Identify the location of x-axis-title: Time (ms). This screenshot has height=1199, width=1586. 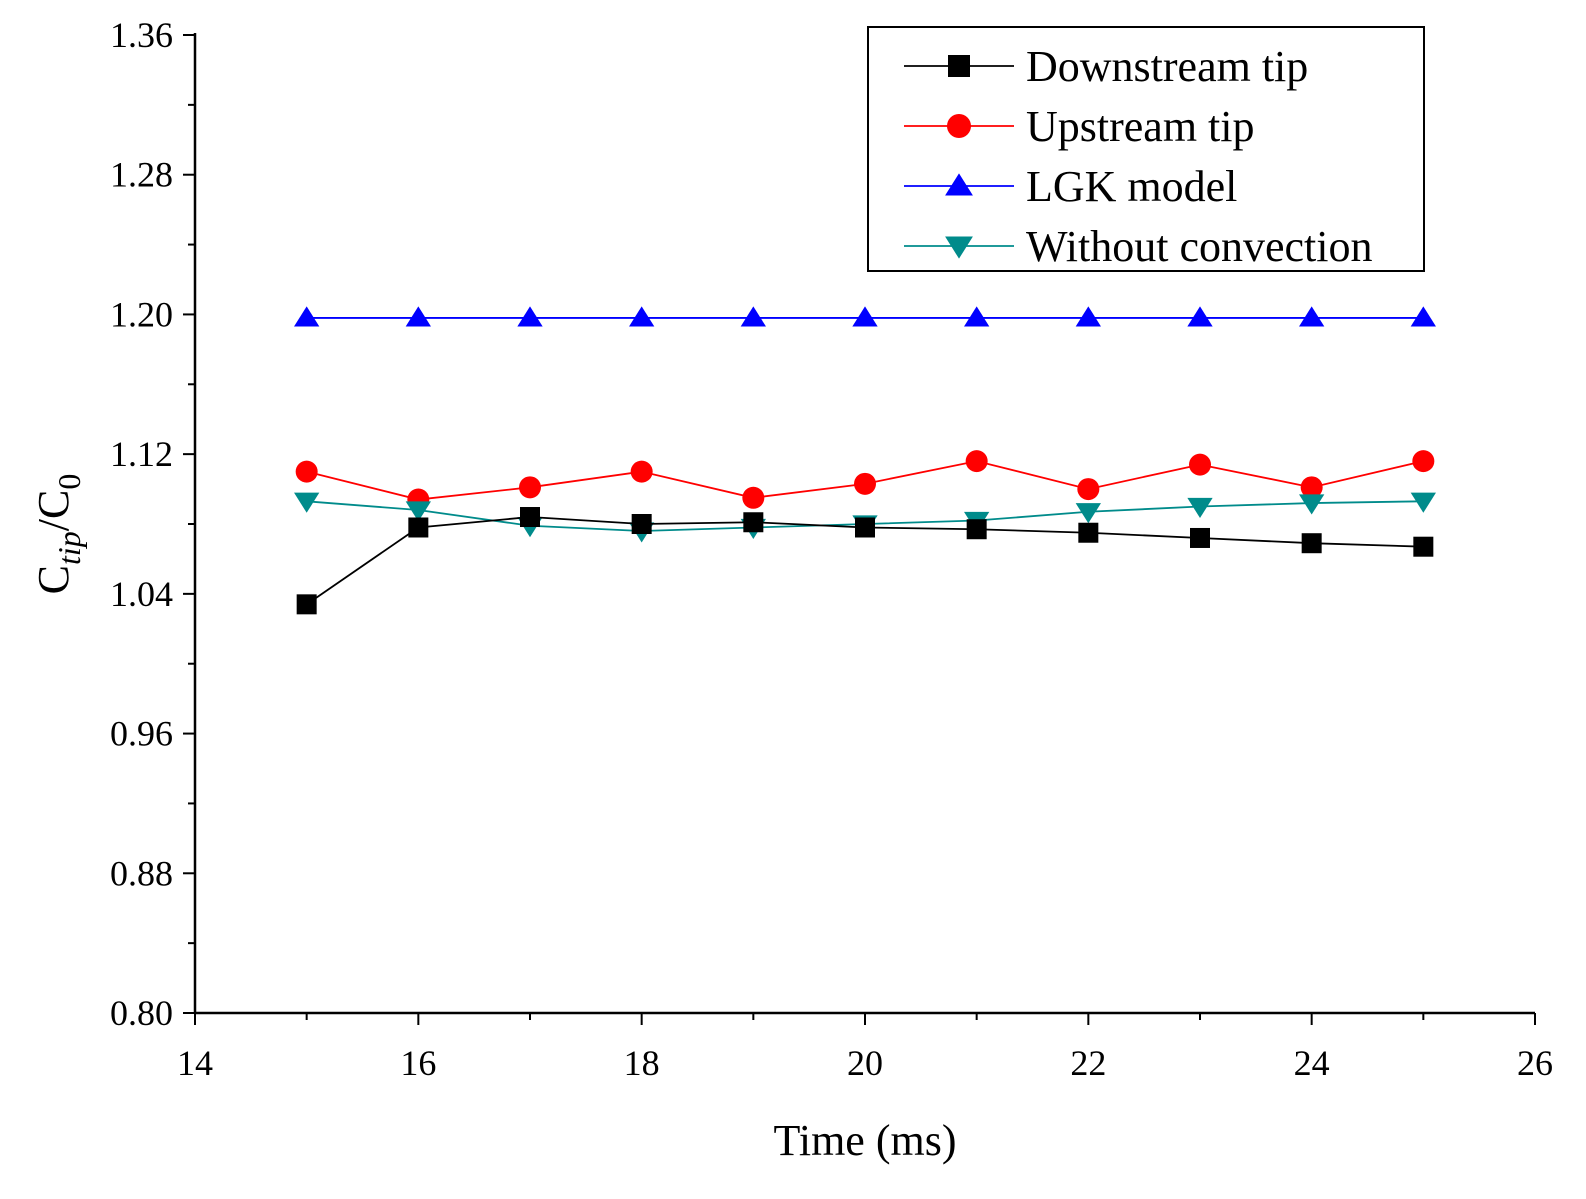
(865, 1140).